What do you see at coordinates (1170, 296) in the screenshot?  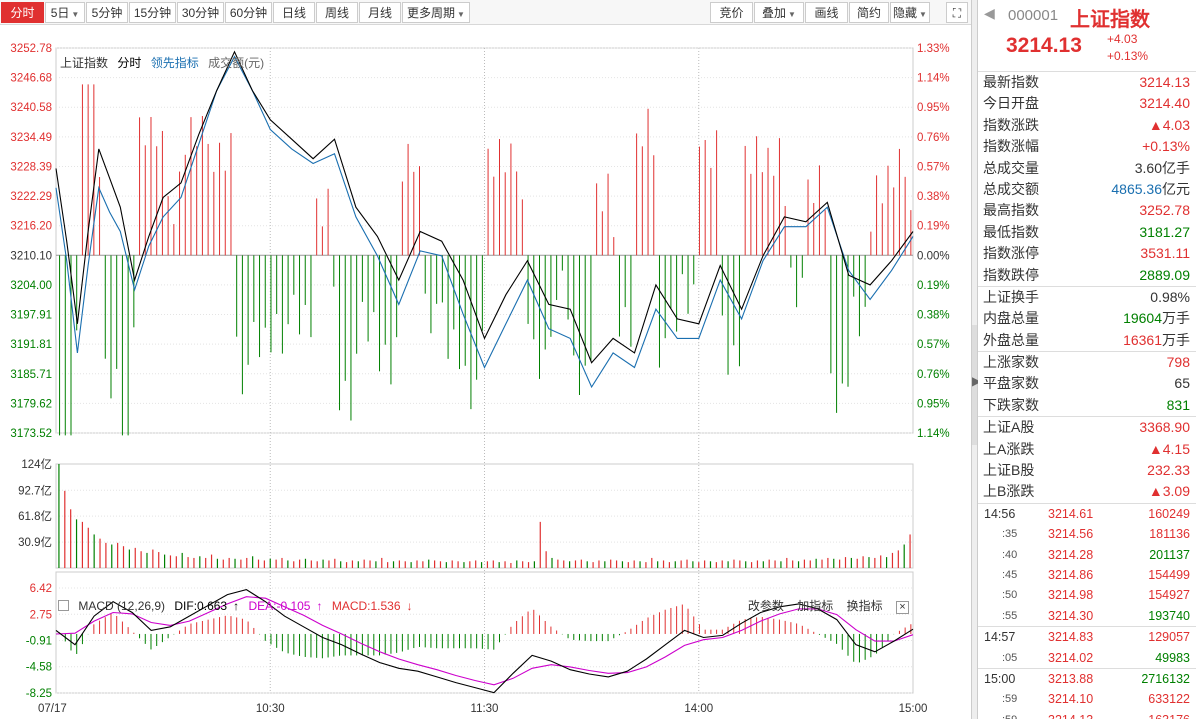 I see `stat-number: 0.98%` at bounding box center [1170, 296].